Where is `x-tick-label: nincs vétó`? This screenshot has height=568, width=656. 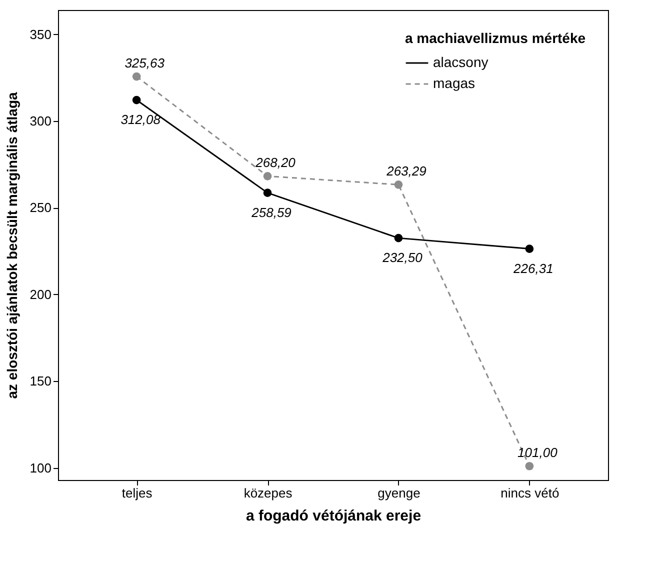
x-tick-label: nincs vétó is located at coordinates (530, 493).